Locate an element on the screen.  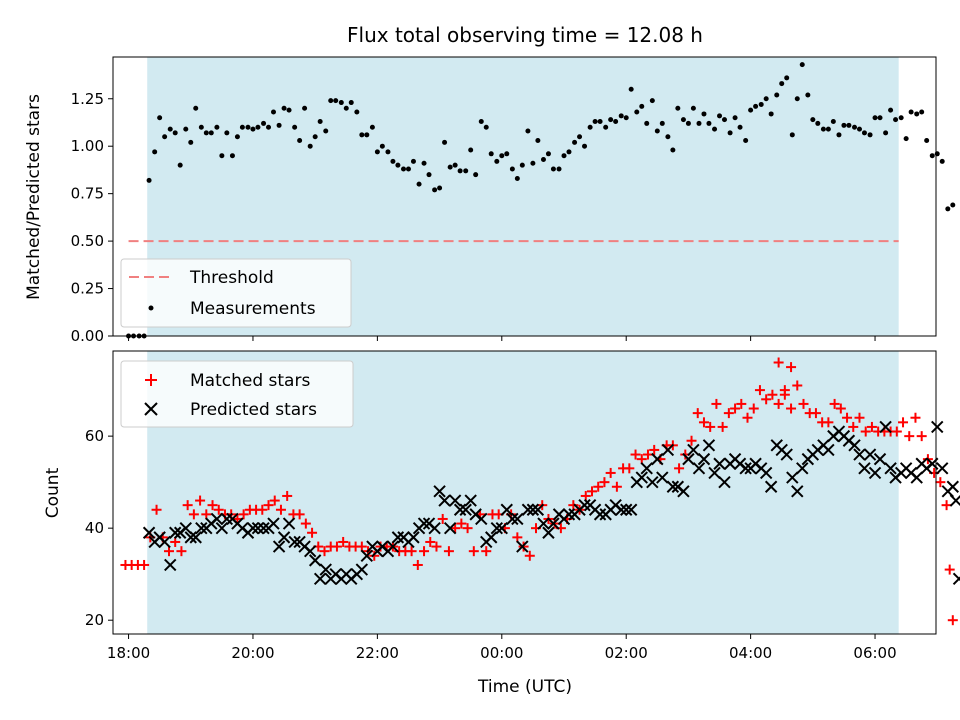
bottom-y-ticks: 20 40 60 is located at coordinates (99, 528).